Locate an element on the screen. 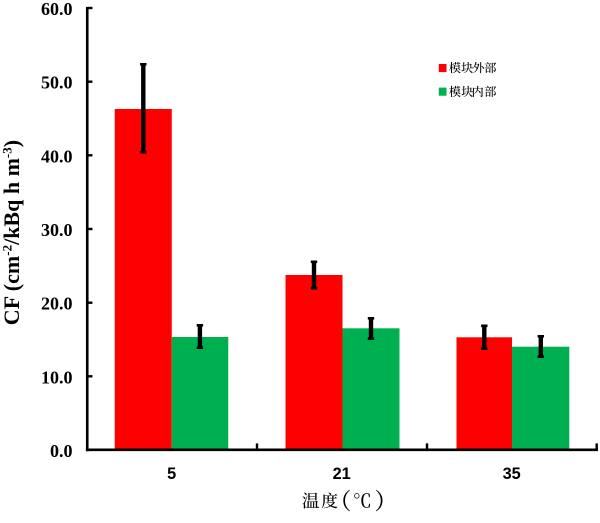  svg-text: 5 is located at coordinates (171, 474).